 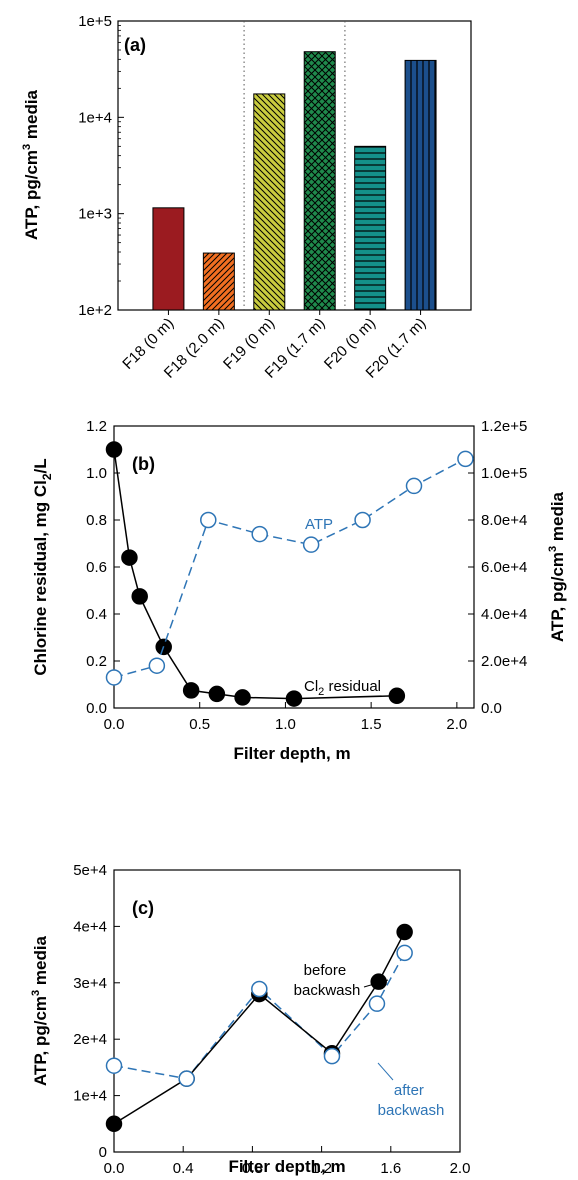 What do you see at coordinates (96, 520) in the screenshot?
I see `panel-b-left-y-tick-label: 0.8` at bounding box center [96, 520].